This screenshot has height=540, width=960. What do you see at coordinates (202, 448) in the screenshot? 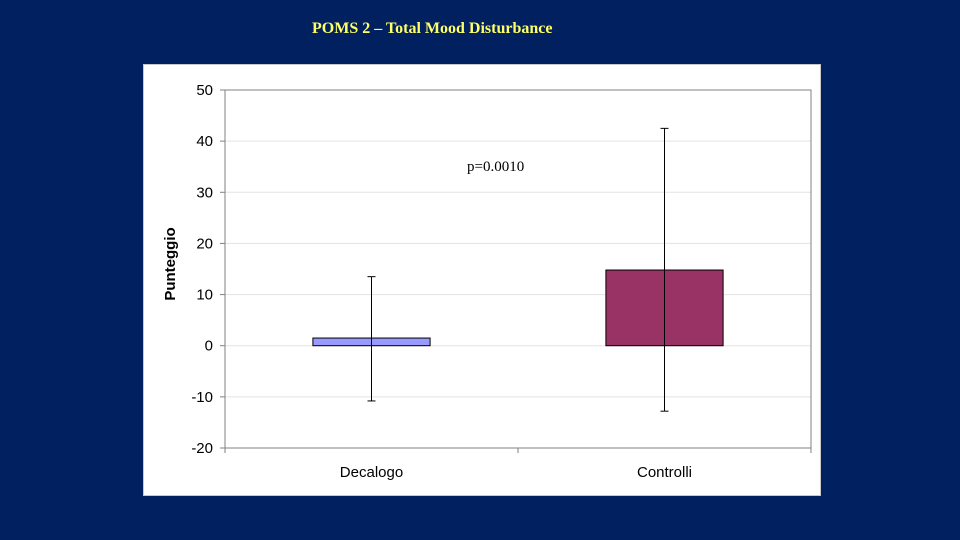
I see `y-tick-label: -20` at bounding box center [202, 448].